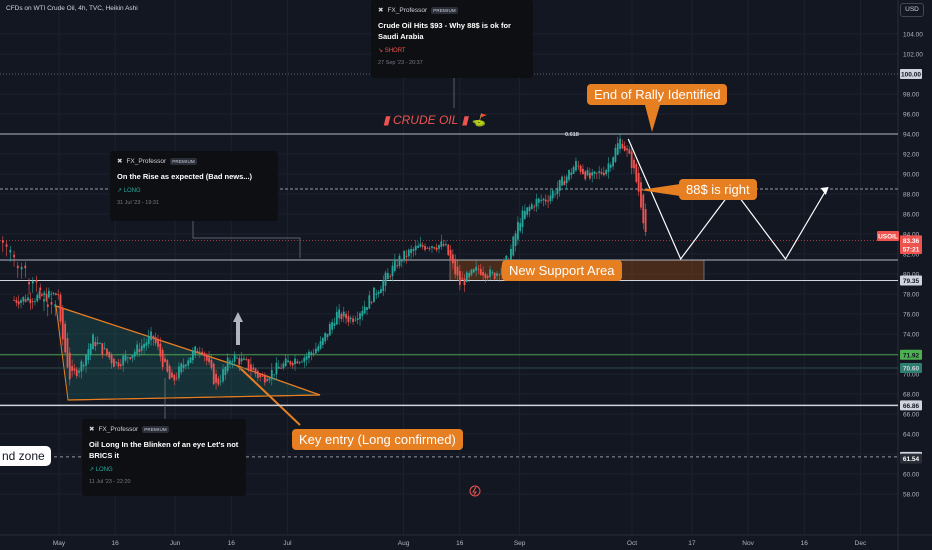  I want to click on currency-button: USD, so click(912, 10).